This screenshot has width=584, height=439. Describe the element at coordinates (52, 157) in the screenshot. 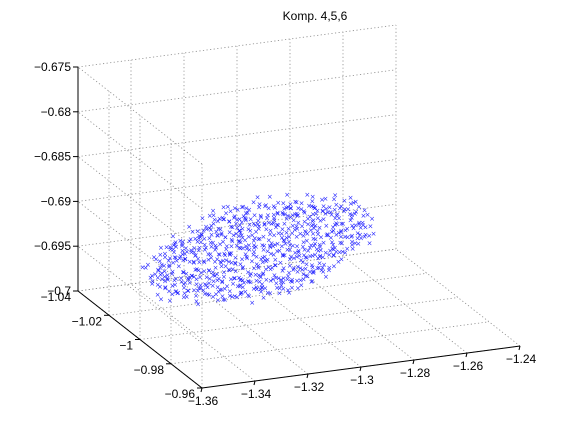

I see `z-tick-label: −0.685` at that location.